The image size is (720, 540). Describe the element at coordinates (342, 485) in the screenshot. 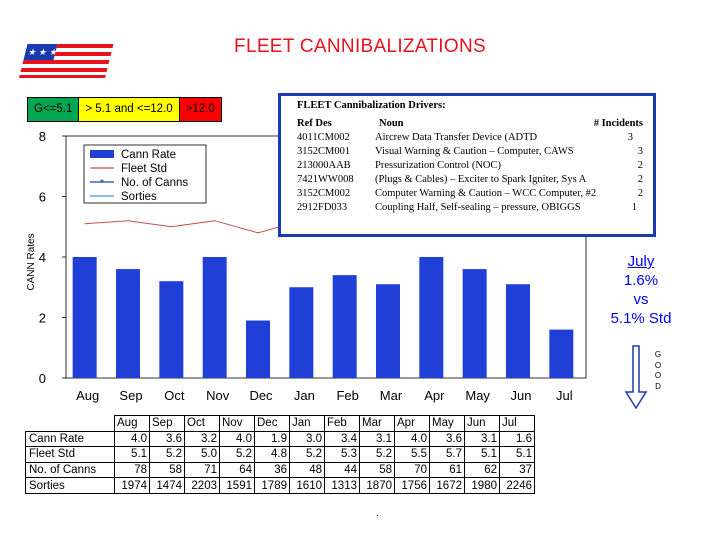

I see `table-cell: 1313` at that location.